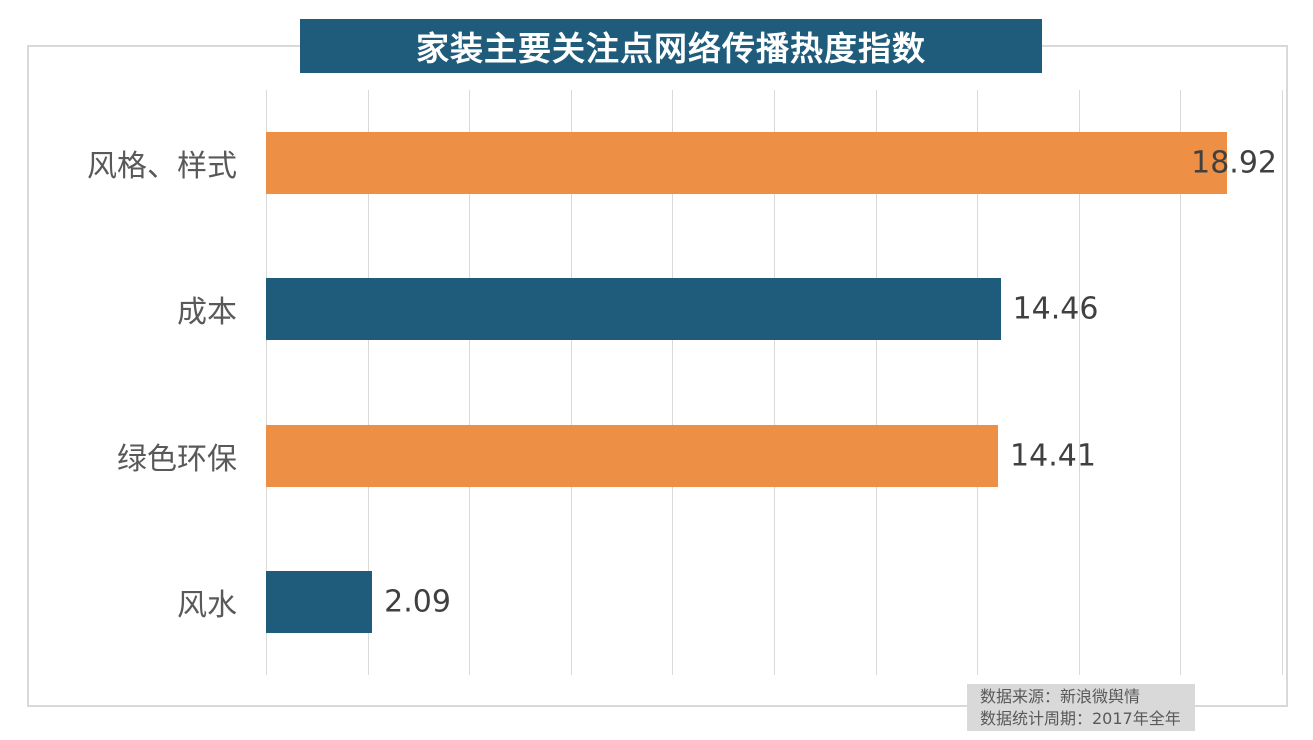 The image size is (1313, 740). What do you see at coordinates (207, 313) in the screenshot?
I see `category-label: 成本` at bounding box center [207, 313].